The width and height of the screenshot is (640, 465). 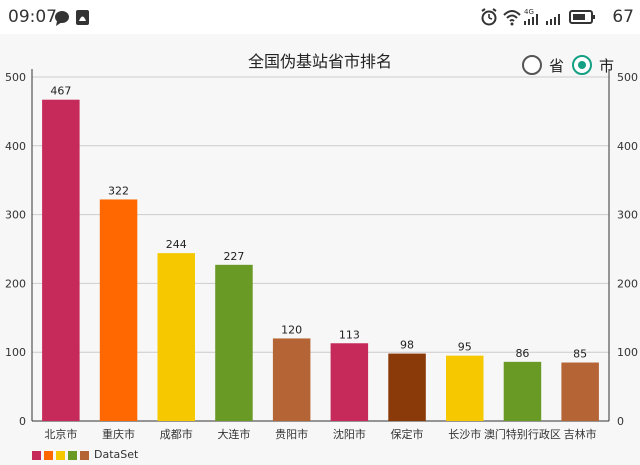 What do you see at coordinates (22, 421) in the screenshot?
I see `y-tick-label-left: 0` at bounding box center [22, 421].